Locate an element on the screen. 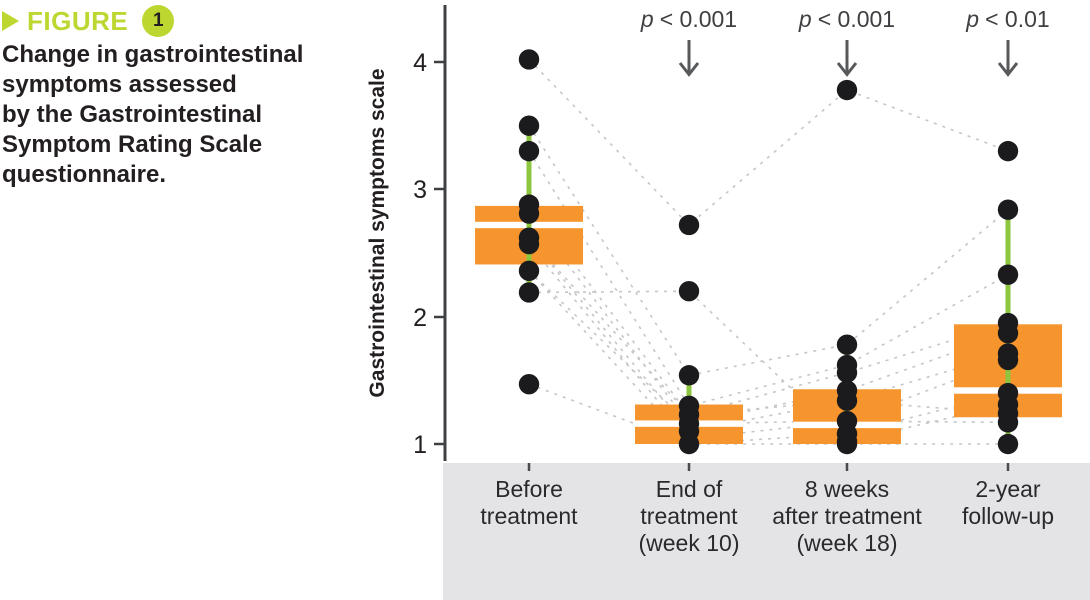  figure-title-line: symptoms assessed is located at coordinates (119, 84).